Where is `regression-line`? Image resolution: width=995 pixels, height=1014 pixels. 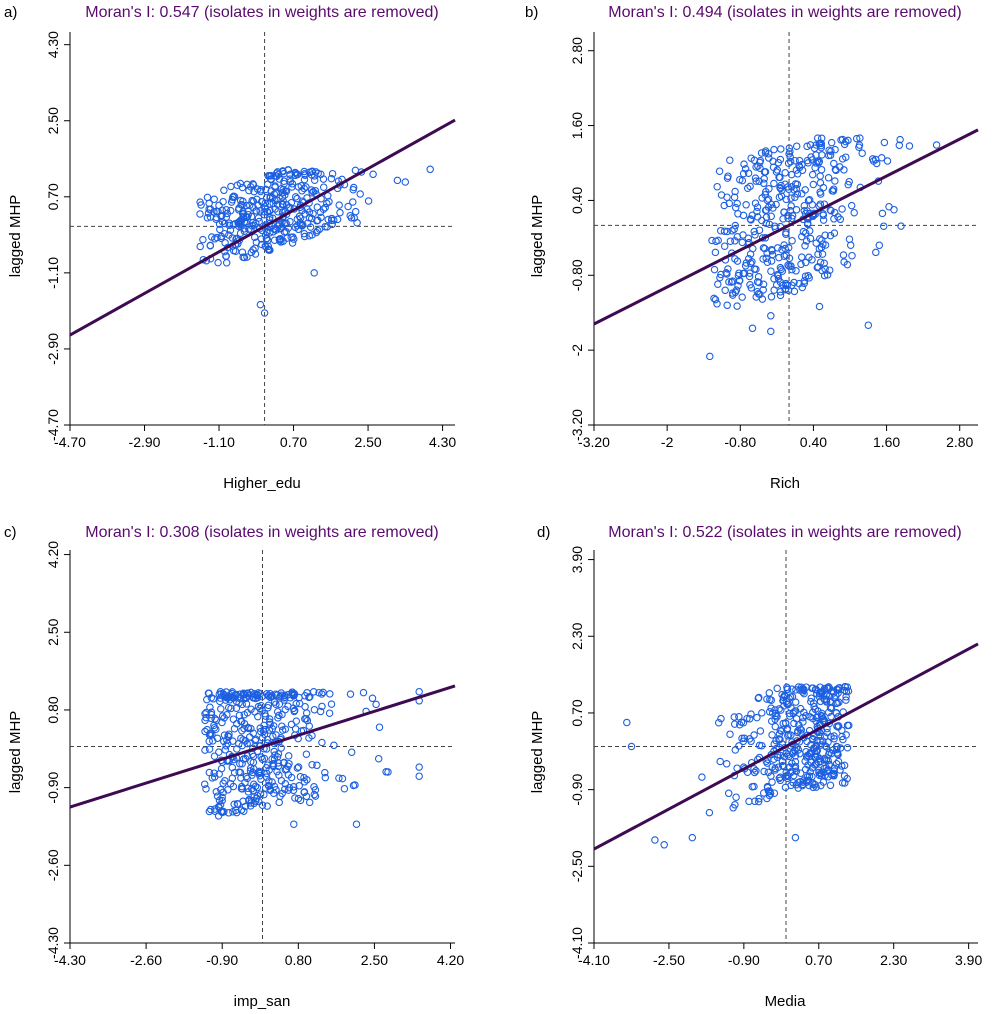
regression-line is located at coordinates (262, 227).